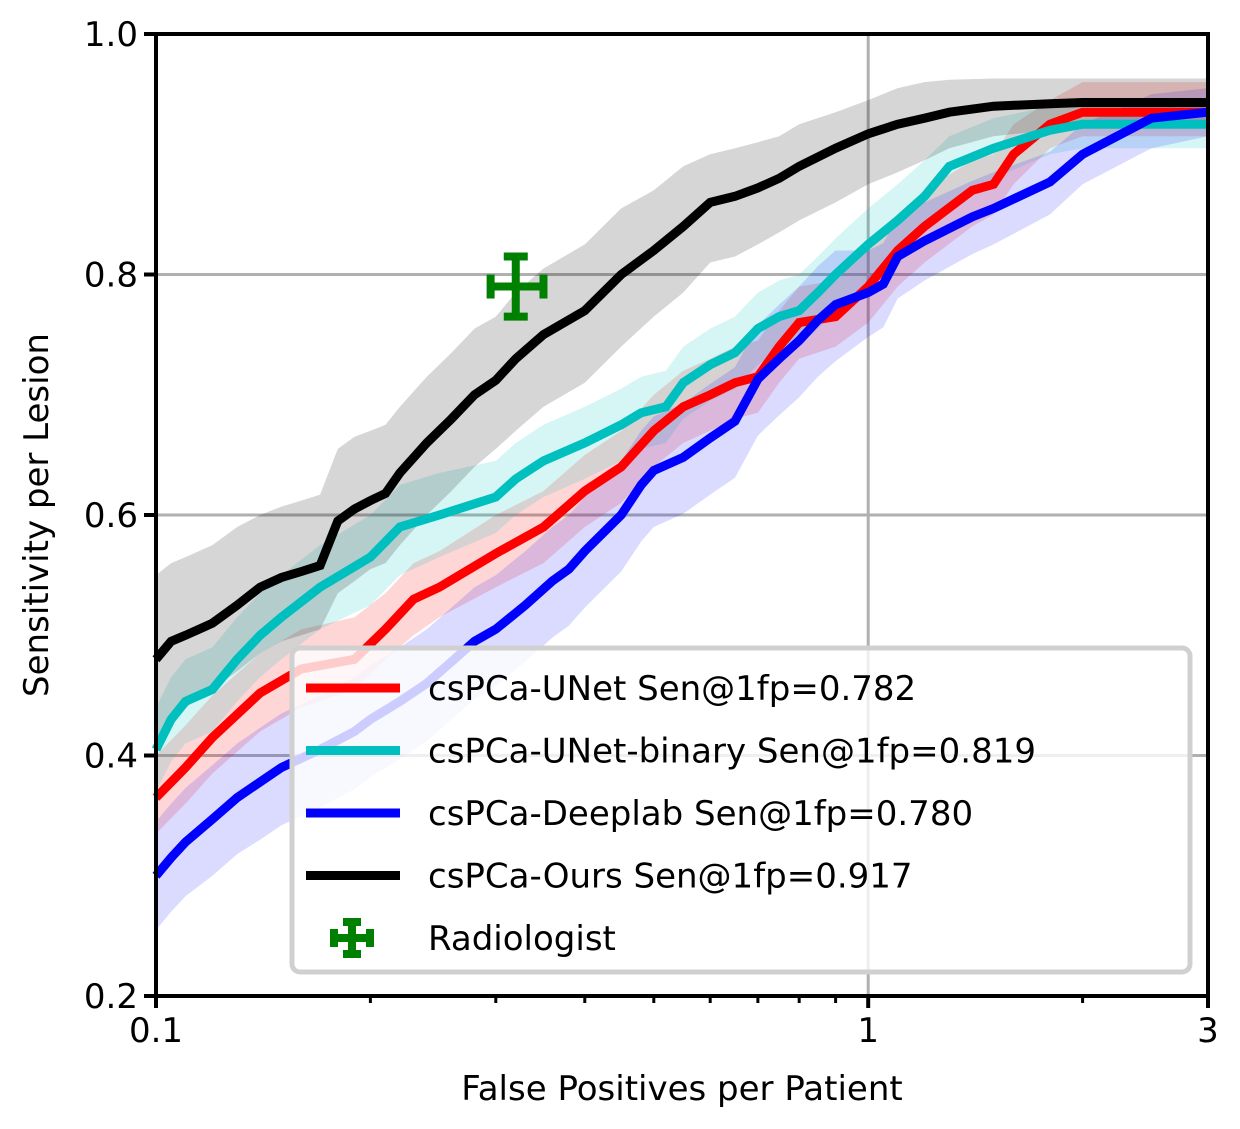 The height and width of the screenshot is (1129, 1240). What do you see at coordinates (156, 1031) in the screenshot?
I see `x-tick-label: 0.1` at bounding box center [156, 1031].